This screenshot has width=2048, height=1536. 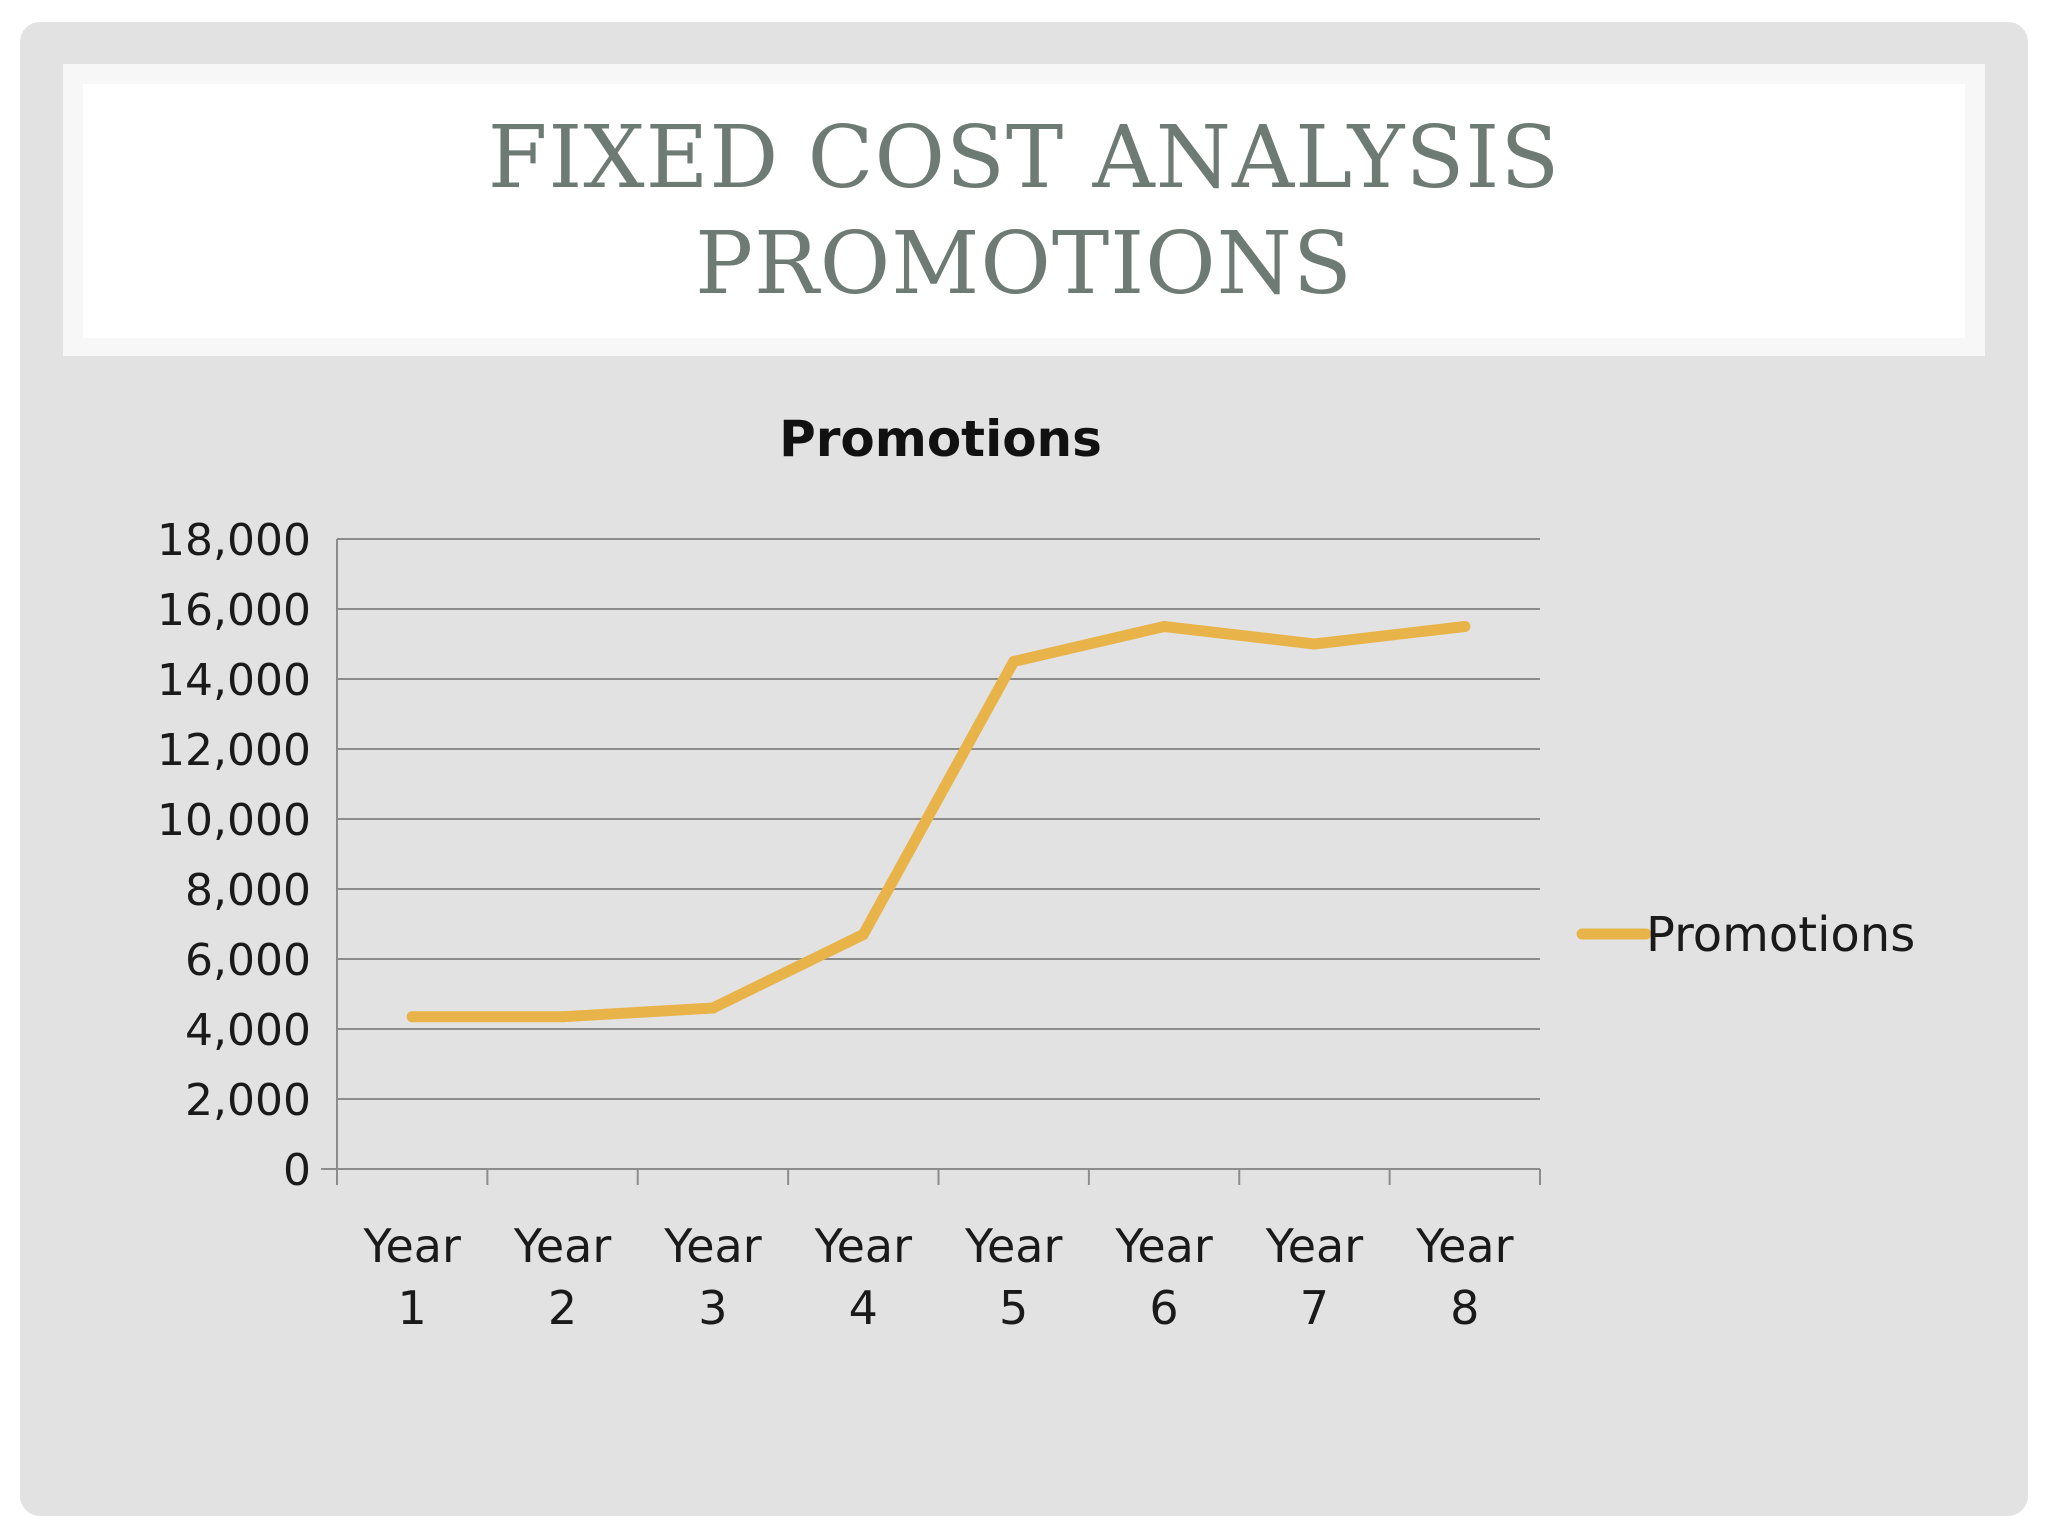 I want to click on slide-title-line-1: FIXED COST ANALYSIS, so click(x=1024, y=158).